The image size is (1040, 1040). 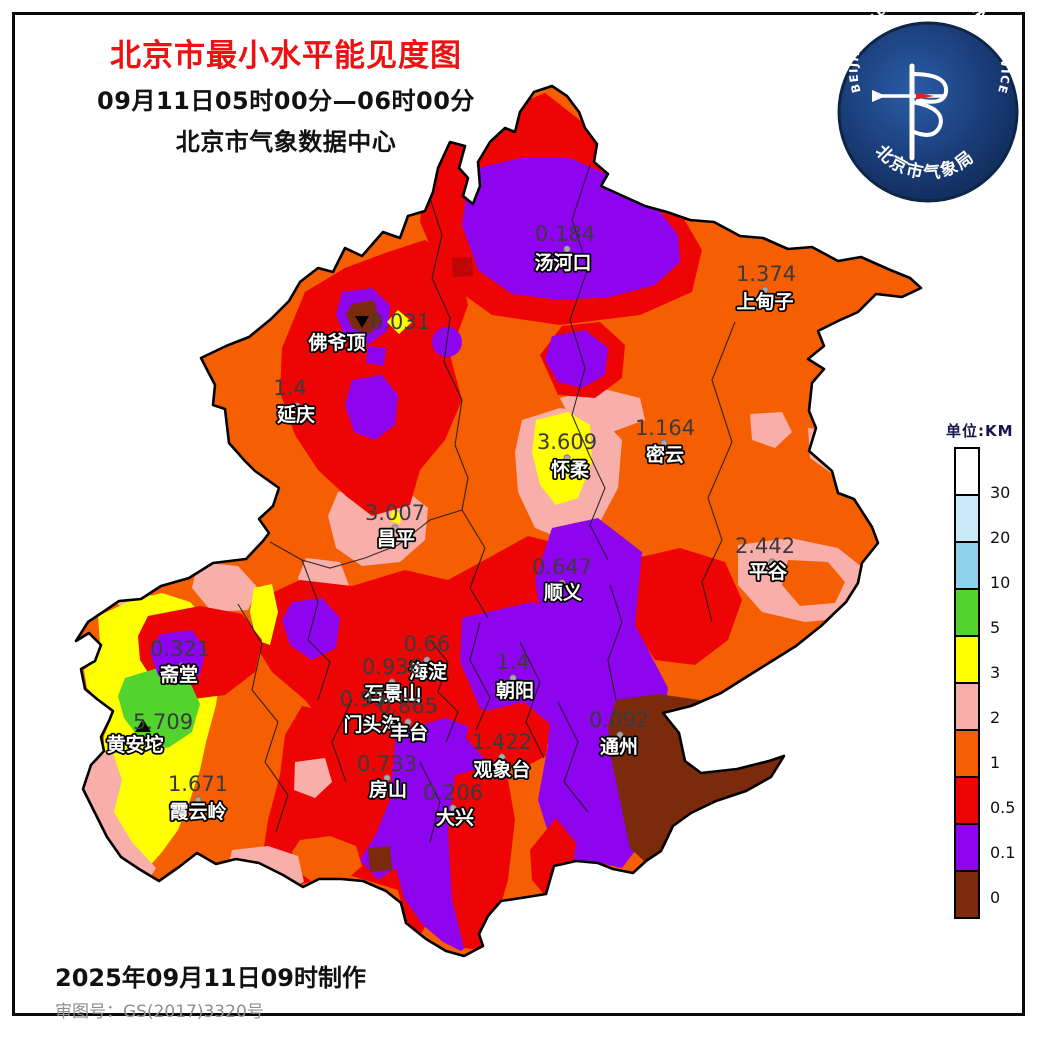 I want to click on station-name-顺义: 顺义, so click(x=563, y=593).